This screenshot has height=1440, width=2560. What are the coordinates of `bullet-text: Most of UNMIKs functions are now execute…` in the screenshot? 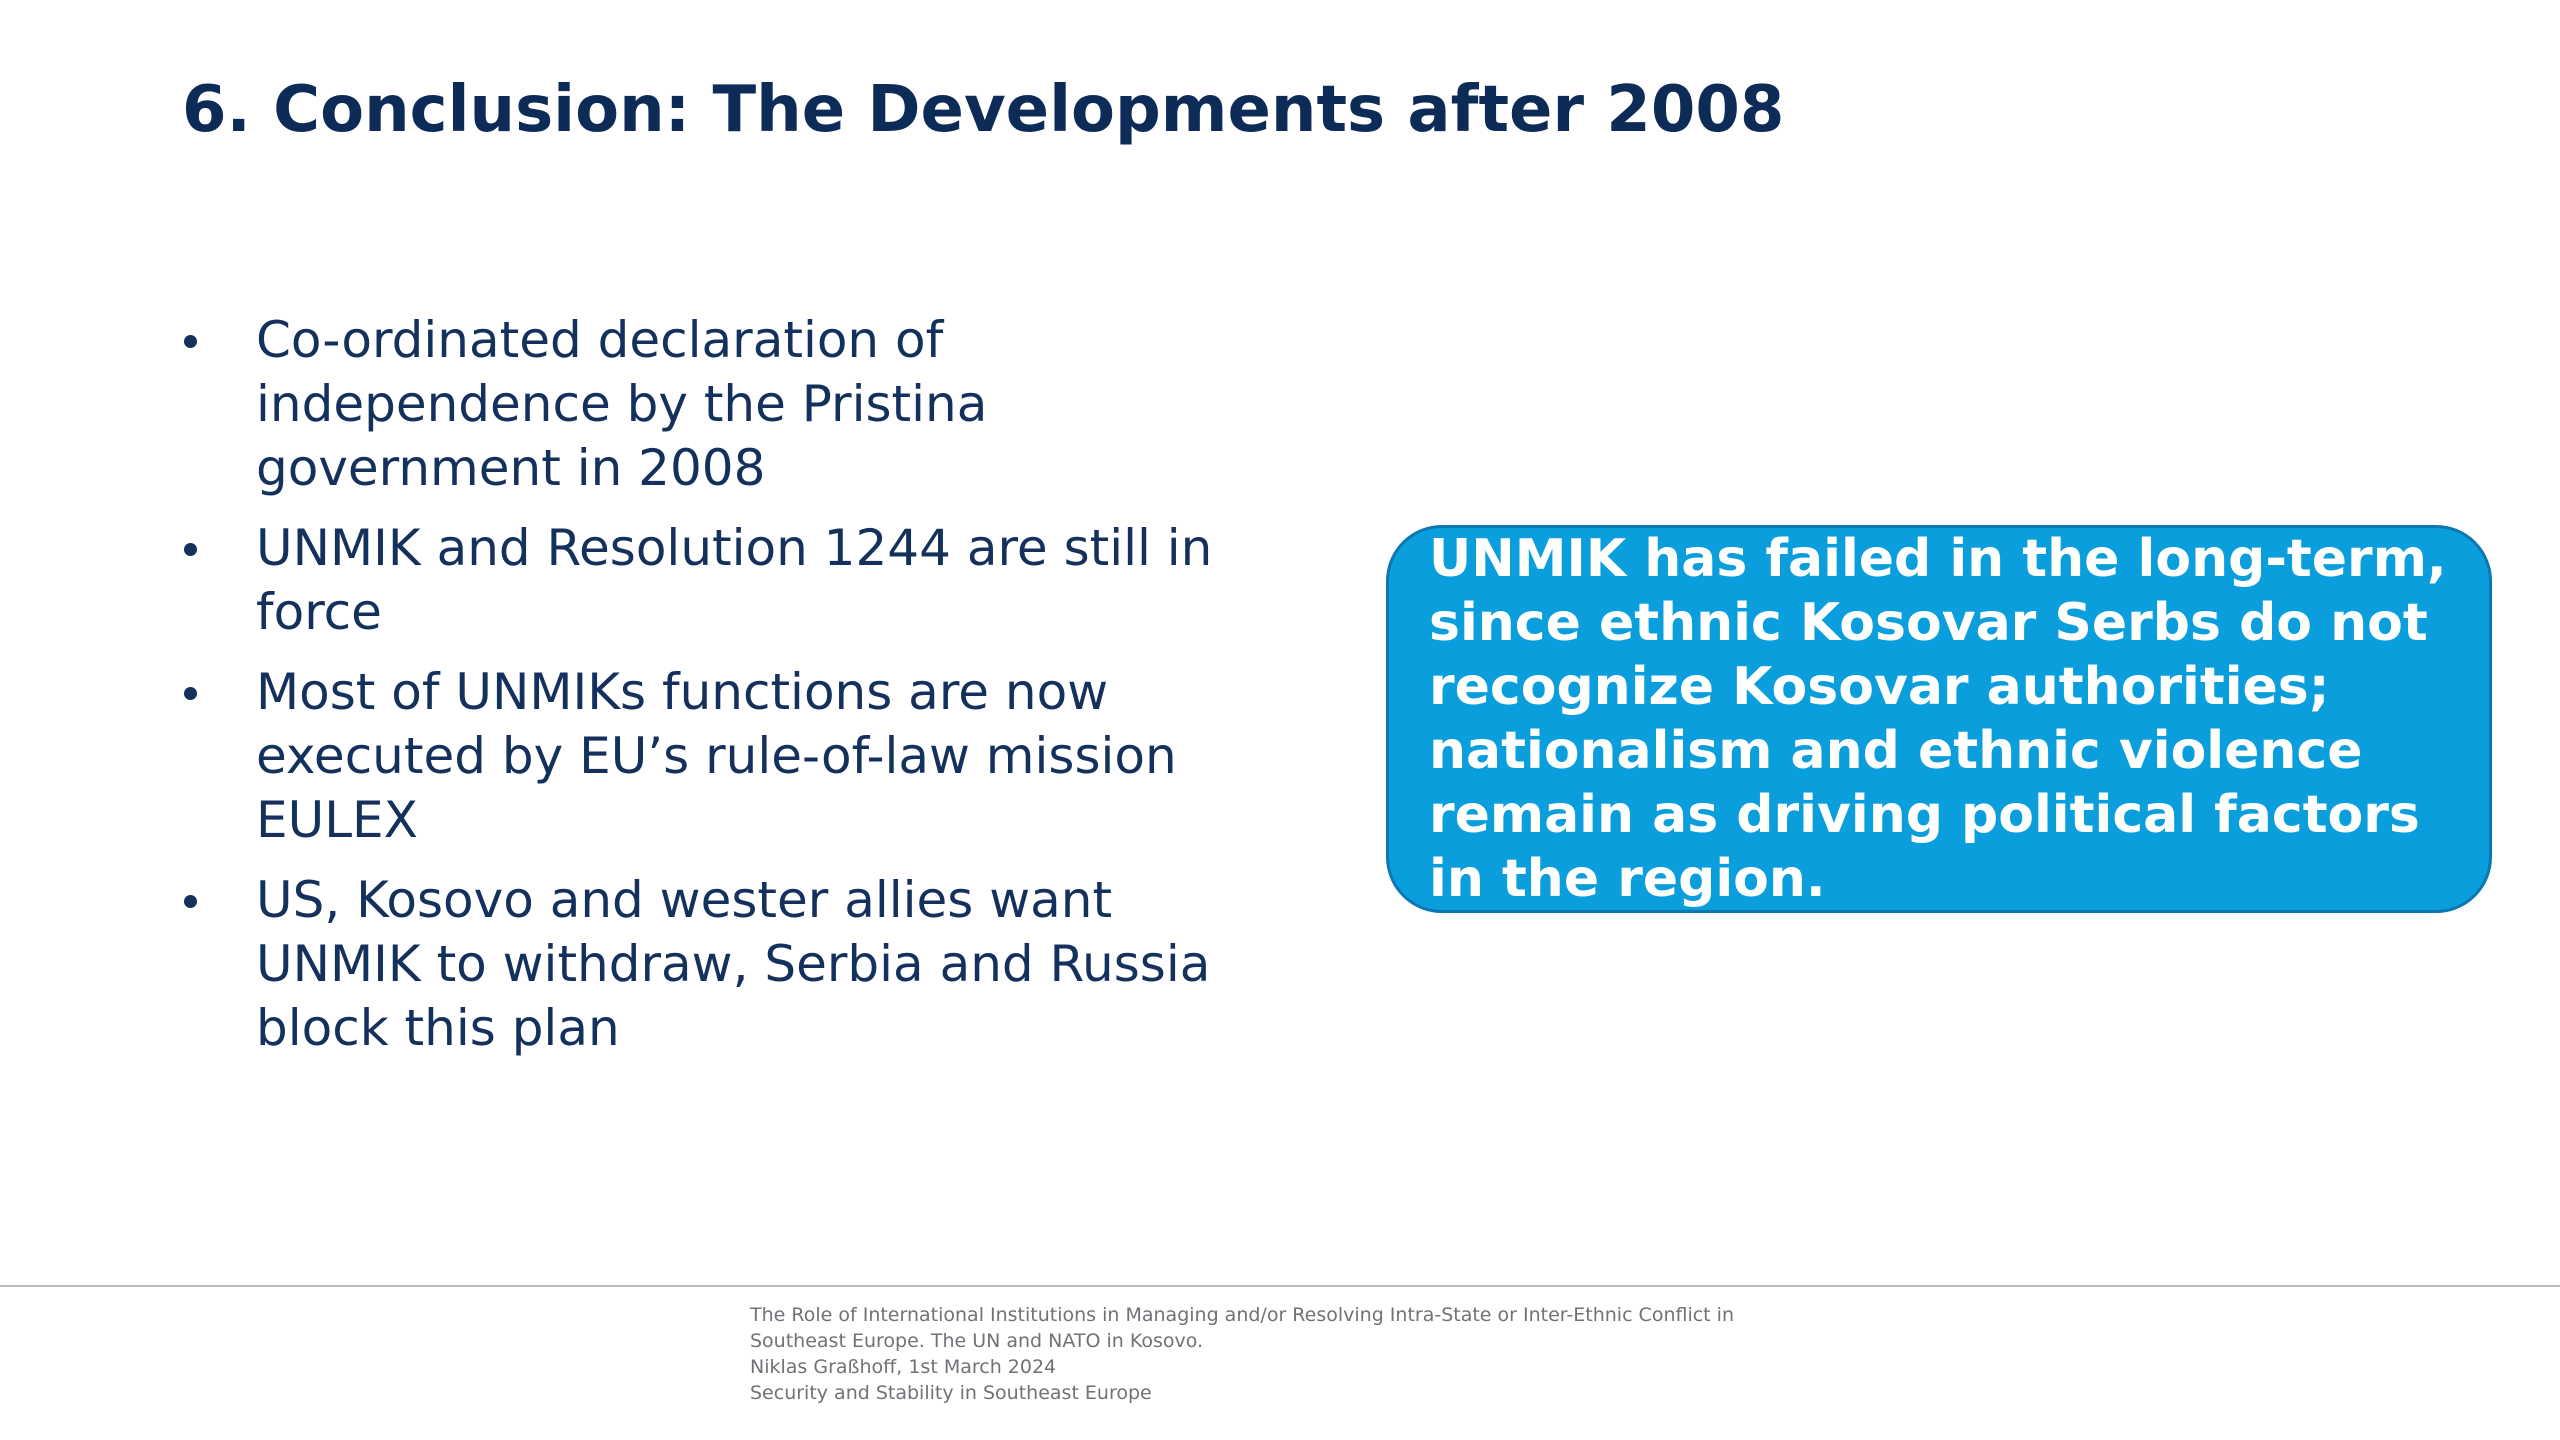 It's located at (716, 756).